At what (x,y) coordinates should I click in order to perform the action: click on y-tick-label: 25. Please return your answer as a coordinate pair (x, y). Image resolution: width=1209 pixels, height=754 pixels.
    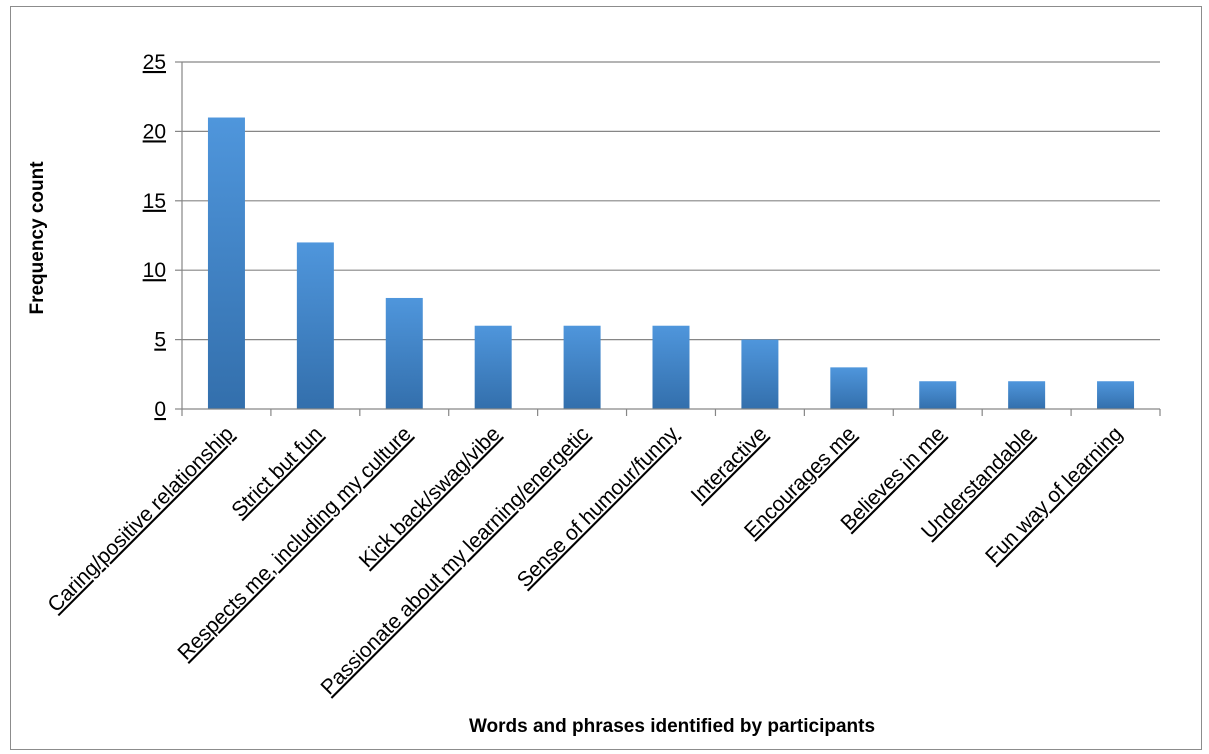
    Looking at the image, I should click on (154, 62).